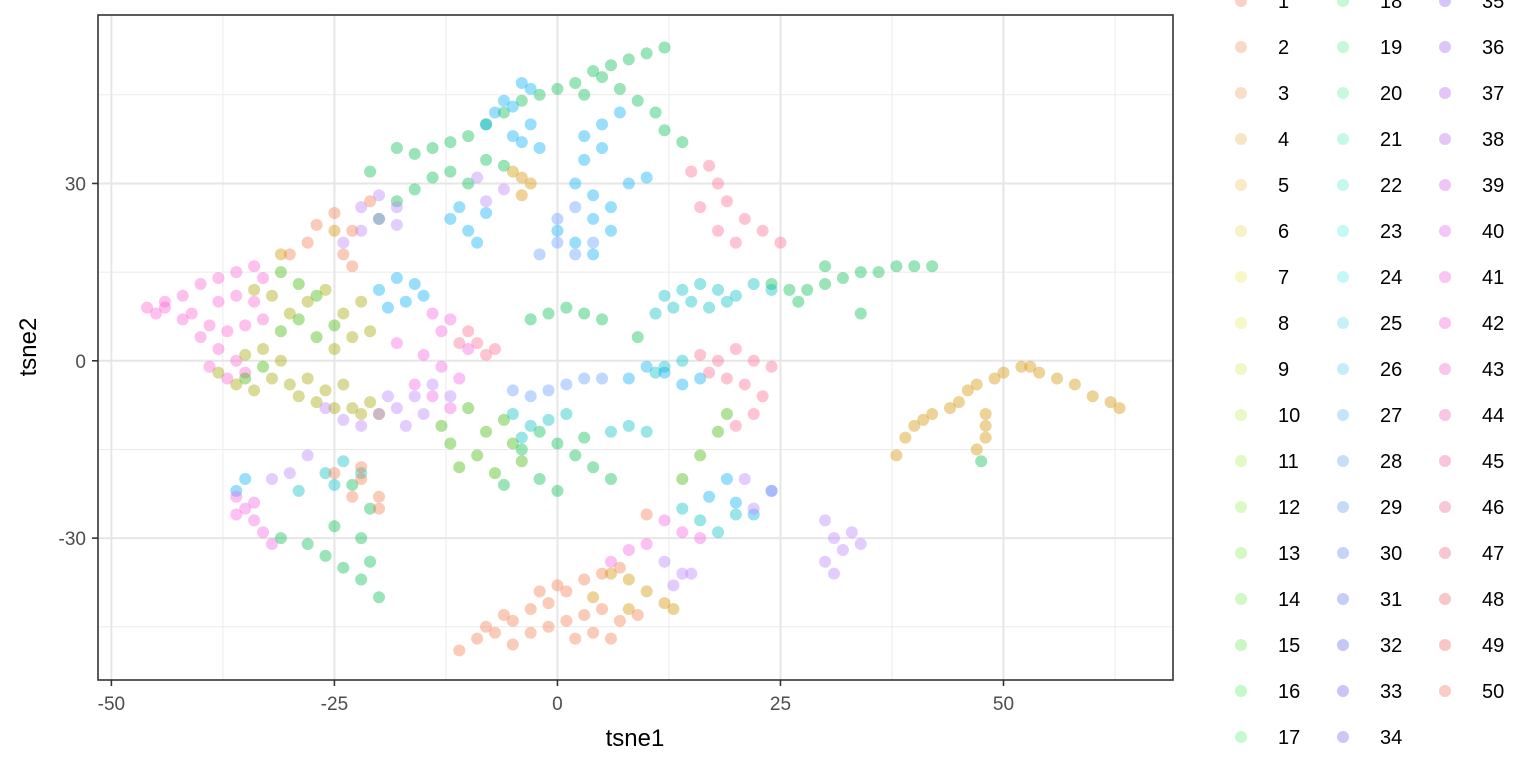  Describe the element at coordinates (1289, 600) in the screenshot. I see `legend-label: 14` at that location.